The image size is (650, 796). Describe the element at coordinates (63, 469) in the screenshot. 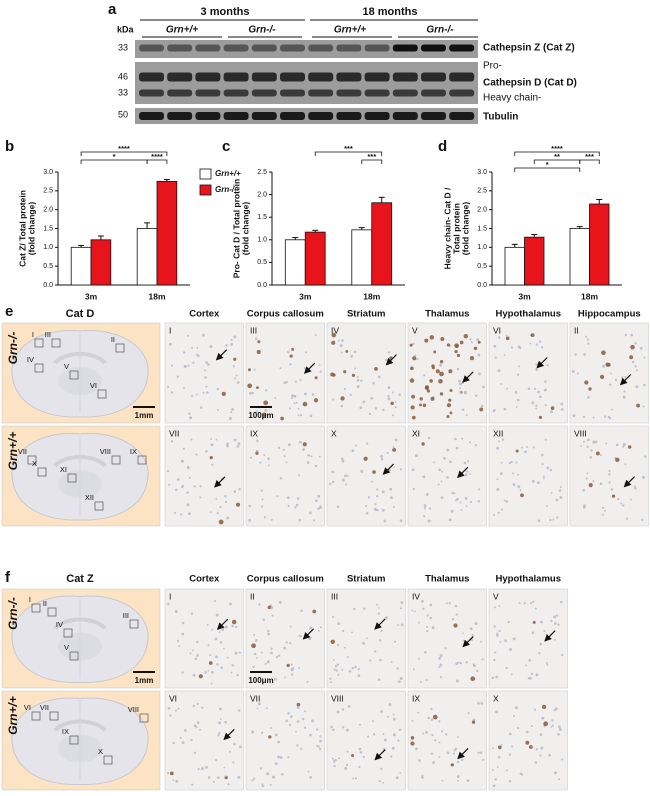

I see `region-box-label: XI` at that location.